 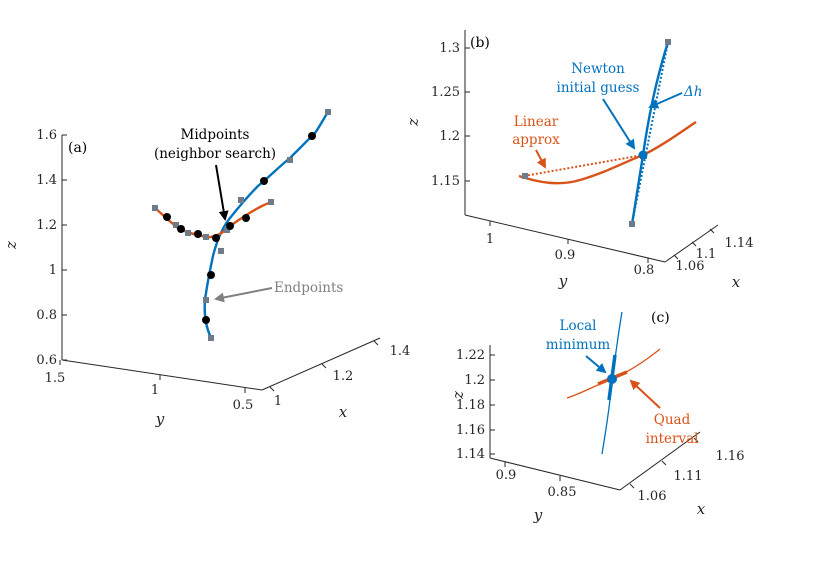 I want to click on panel-a-x-axis, so click(x=321, y=364).